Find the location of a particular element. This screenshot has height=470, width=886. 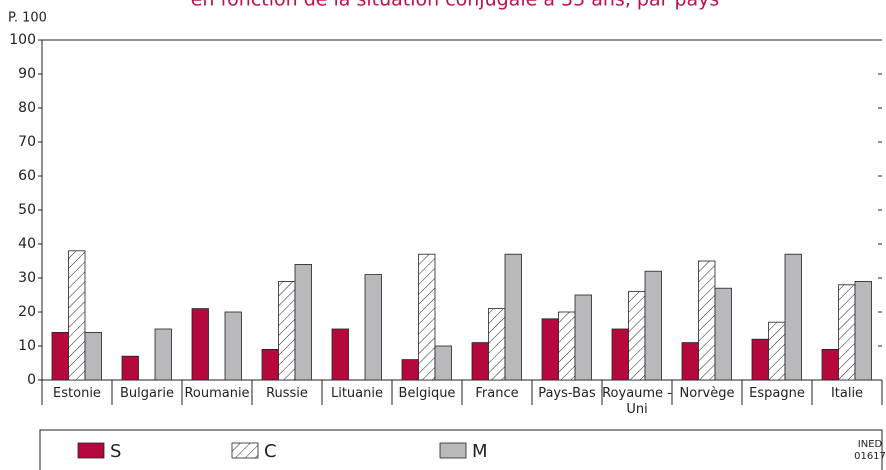

legend-label: M is located at coordinates (480, 451).